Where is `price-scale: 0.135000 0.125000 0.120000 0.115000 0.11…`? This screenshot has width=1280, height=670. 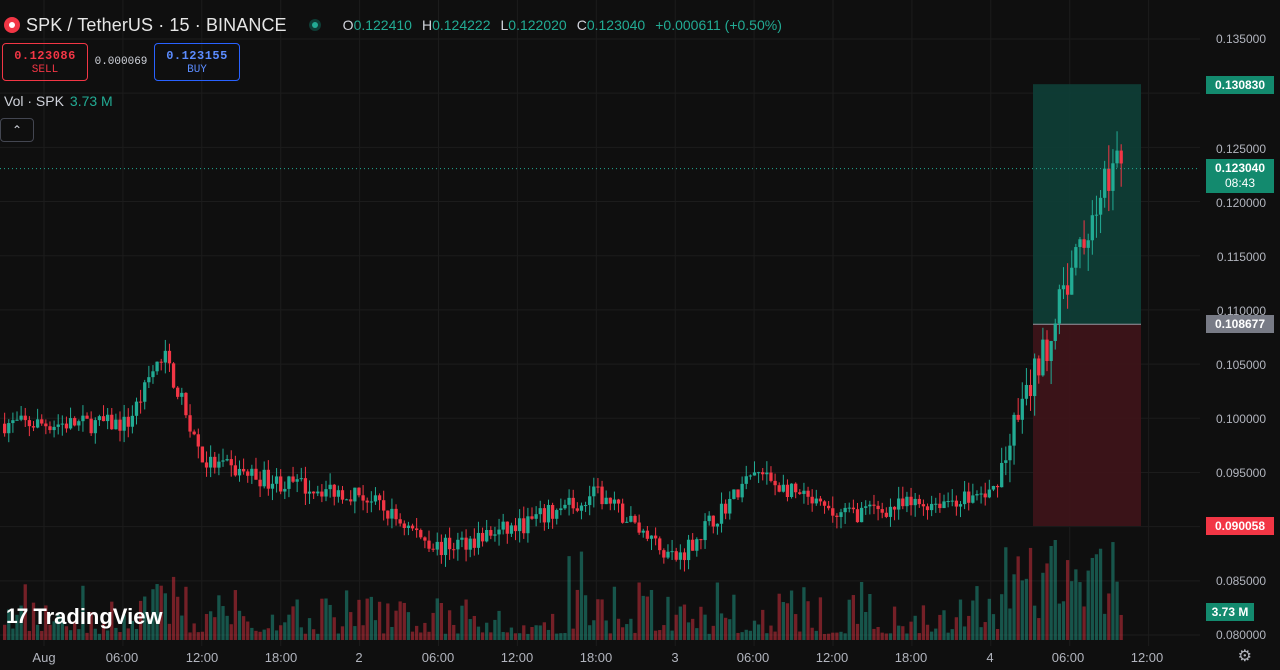
price-scale: 0.135000 0.125000 0.120000 0.115000 0.11… is located at coordinates (1240, 335).